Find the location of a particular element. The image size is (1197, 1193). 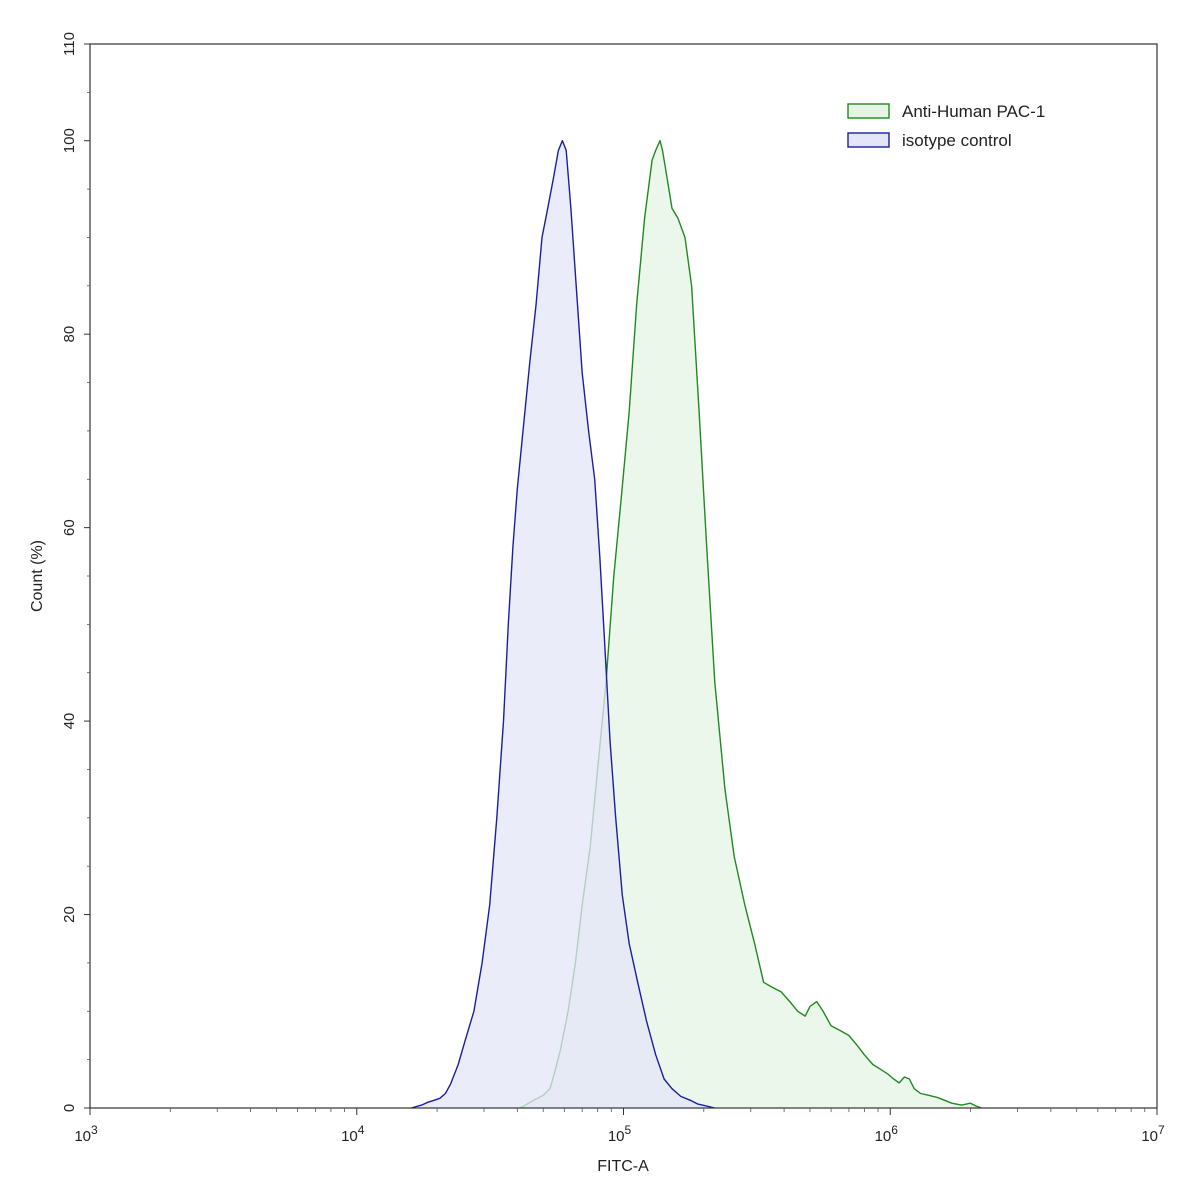

legend-label: isotype control is located at coordinates (957, 140).